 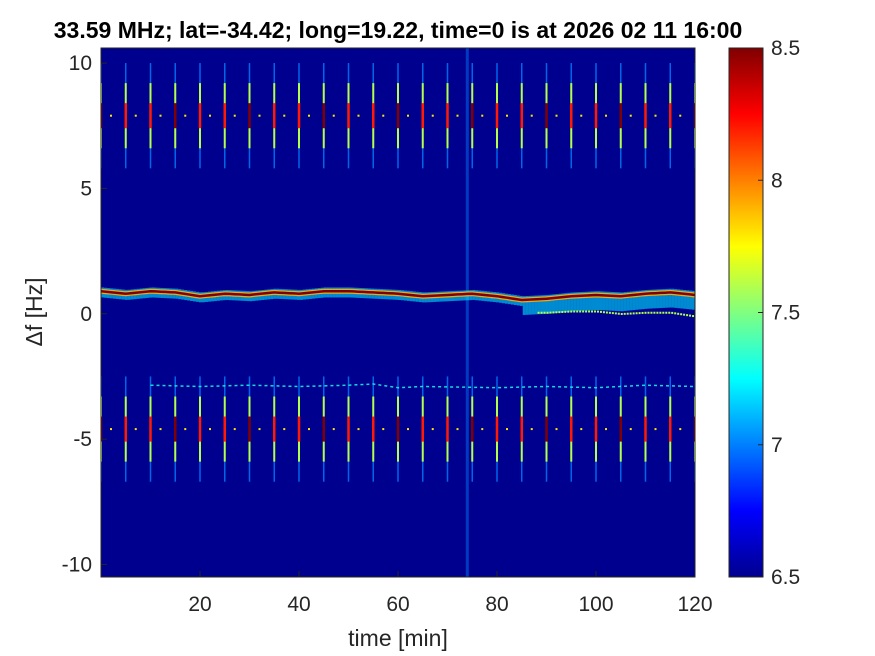 I want to click on x-tick-label: 120, so click(x=694, y=604).